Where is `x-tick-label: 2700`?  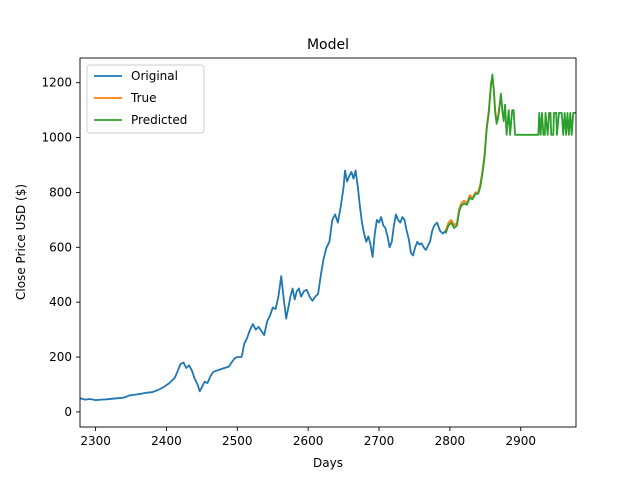 x-tick-label: 2700 is located at coordinates (379, 441).